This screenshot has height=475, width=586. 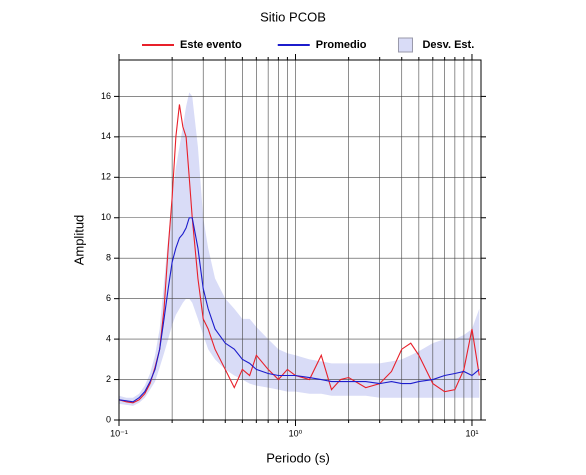 I want to click on legend-label: Desv. Est., so click(x=448, y=45).